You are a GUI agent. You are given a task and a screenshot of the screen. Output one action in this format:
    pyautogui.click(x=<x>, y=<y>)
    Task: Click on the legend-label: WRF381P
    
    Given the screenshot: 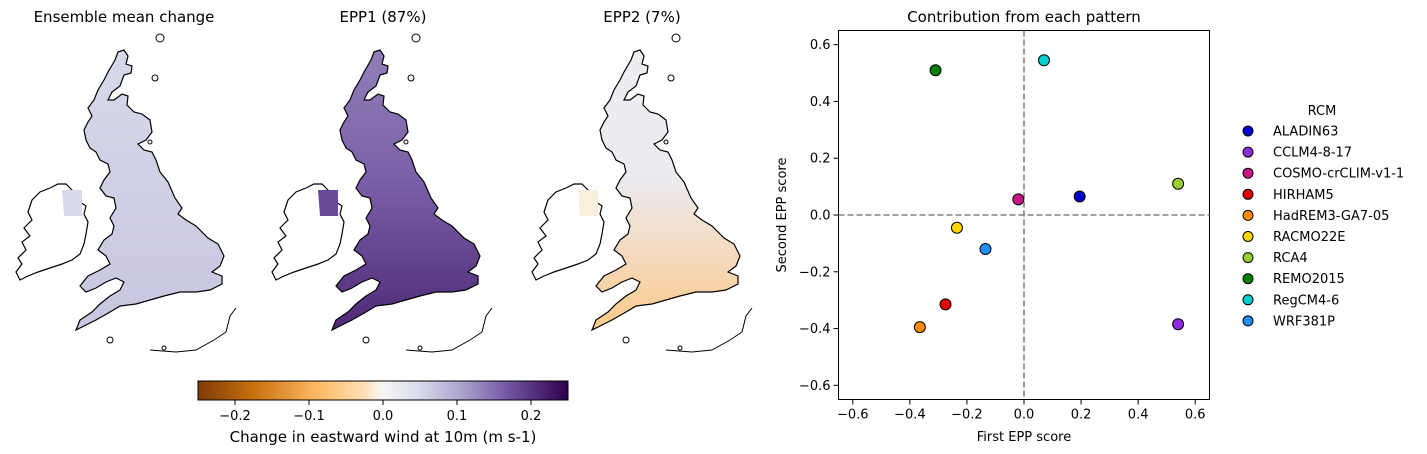 What is the action you would take?
    pyautogui.click(x=1304, y=321)
    